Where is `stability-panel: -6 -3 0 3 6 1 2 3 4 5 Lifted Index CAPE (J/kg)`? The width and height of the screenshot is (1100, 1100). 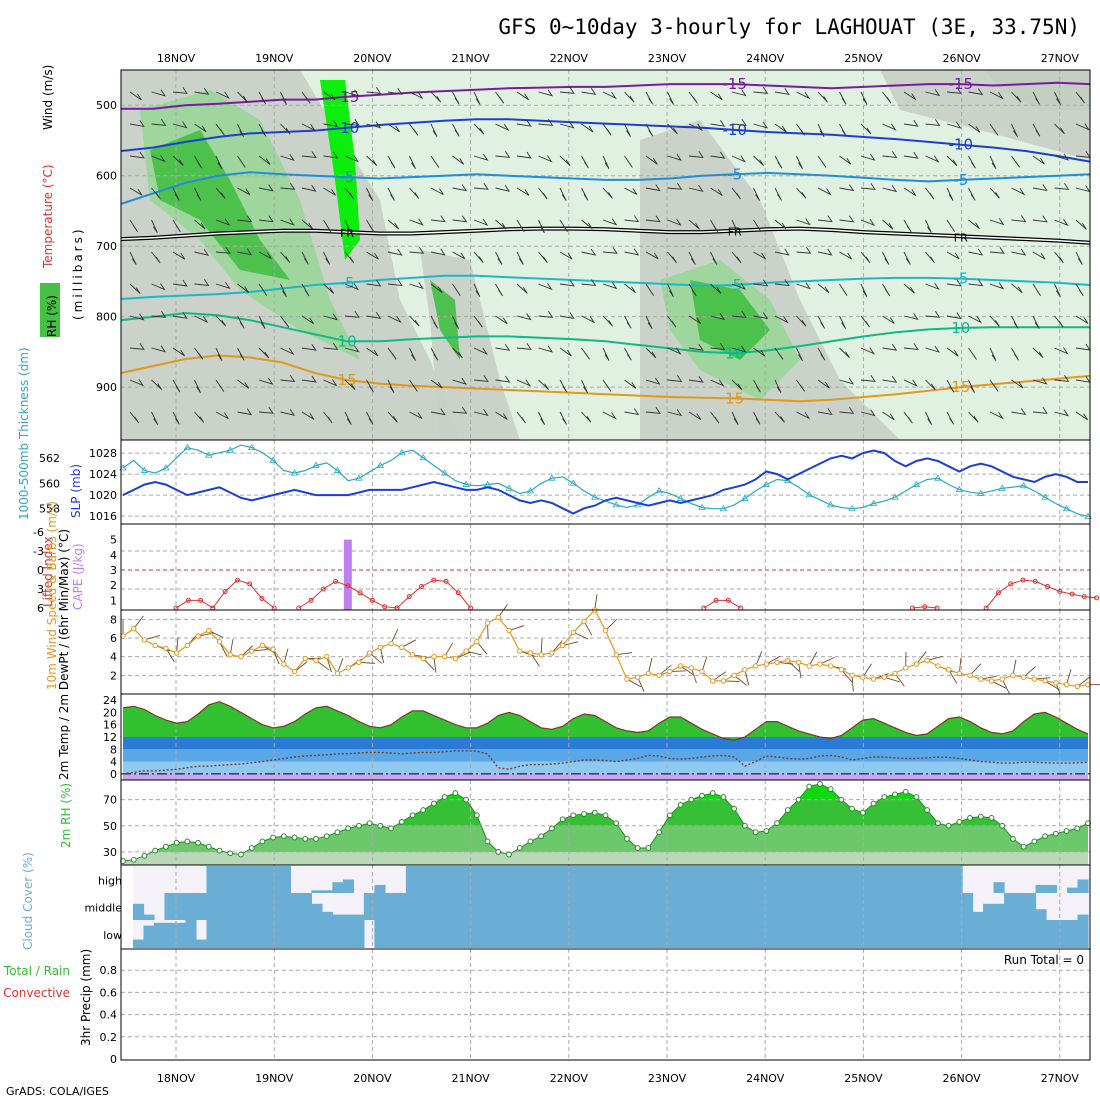
stability-panel: -6 -3 0 3 6 1 2 3 4 5 Lifted Index CAPE (J/kg) is located at coordinates (566, 569).